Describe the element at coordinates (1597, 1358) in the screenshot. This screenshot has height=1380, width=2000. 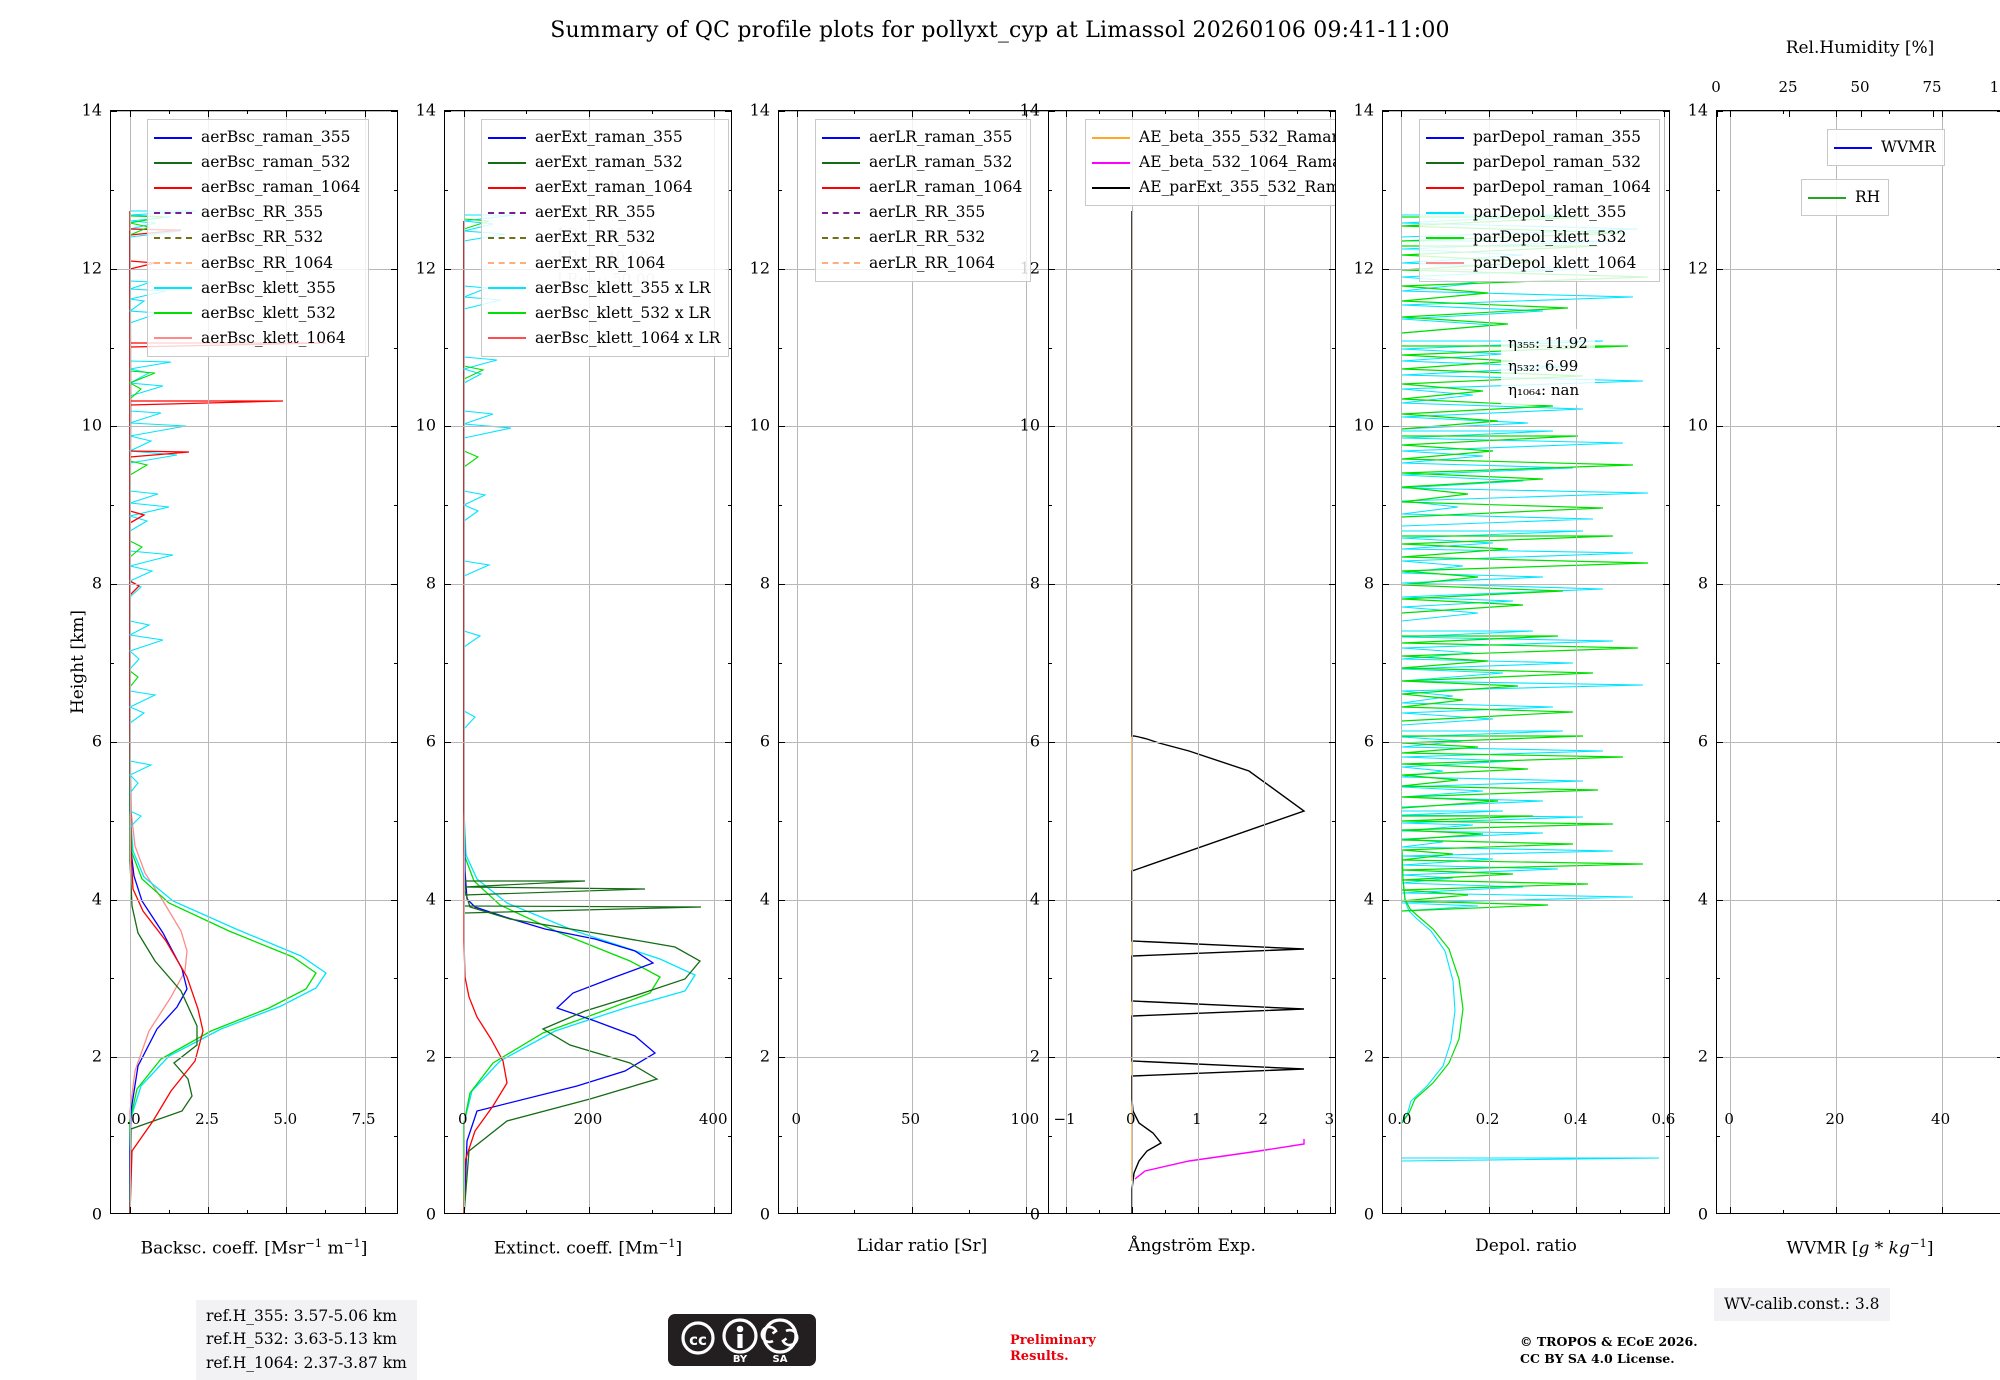
I see `copyright-line-2: CC BY SA 4.0 License.` at that location.